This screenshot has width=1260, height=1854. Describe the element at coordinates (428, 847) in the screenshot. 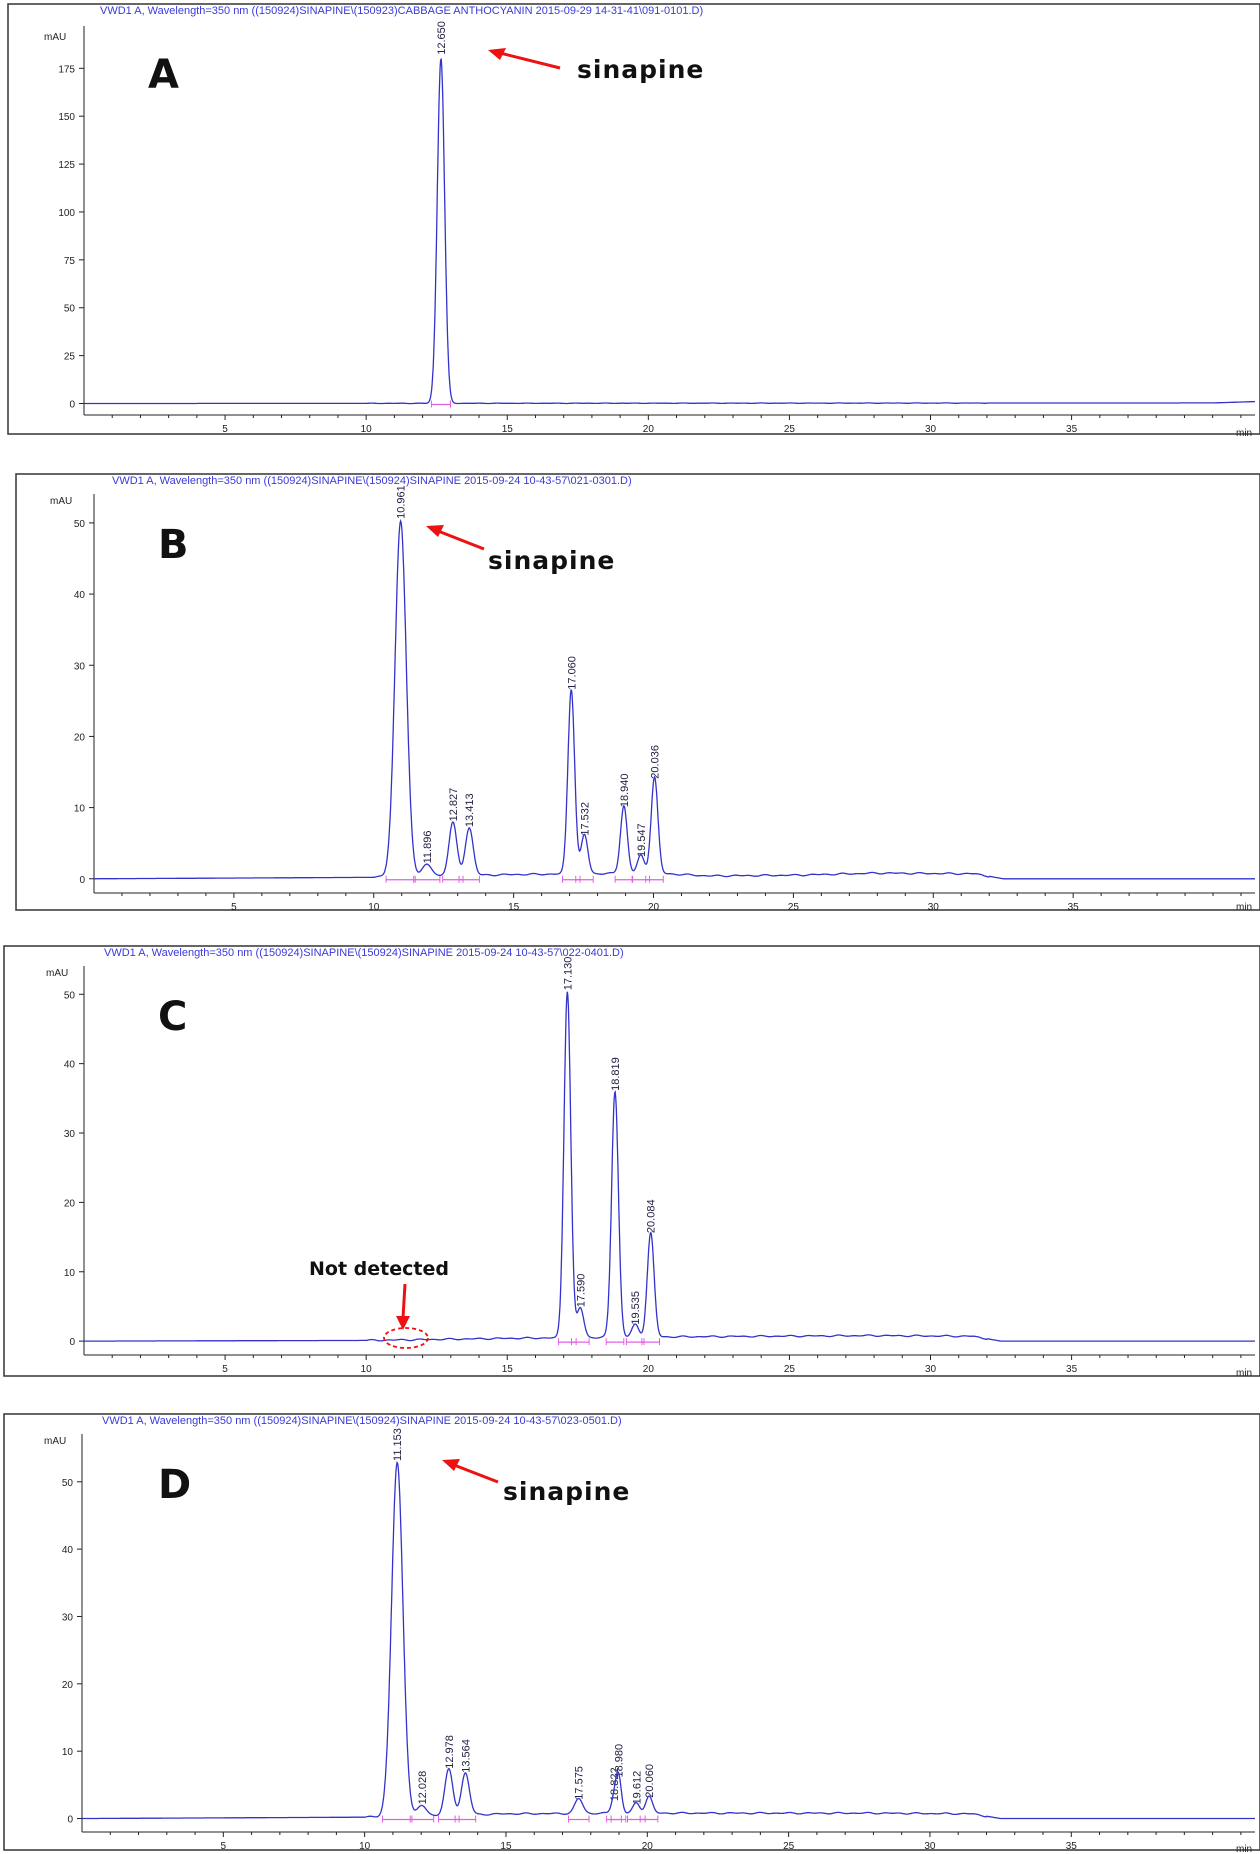

I see `peak-rt-label: 11.896` at that location.